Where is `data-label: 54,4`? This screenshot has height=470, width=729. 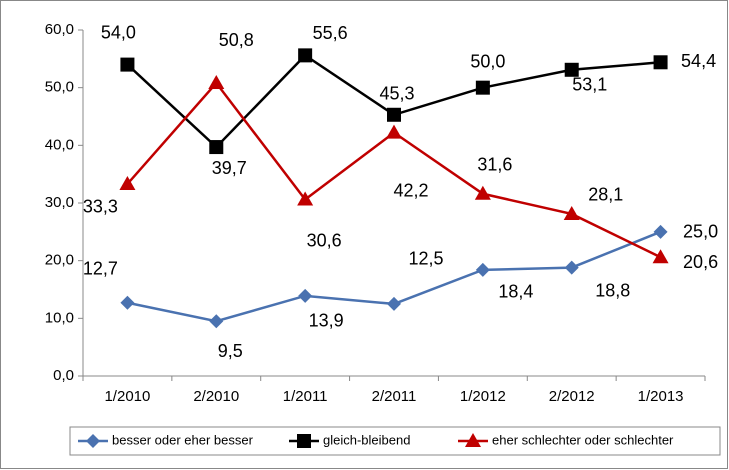
data-label: 54,4 is located at coordinates (698, 61).